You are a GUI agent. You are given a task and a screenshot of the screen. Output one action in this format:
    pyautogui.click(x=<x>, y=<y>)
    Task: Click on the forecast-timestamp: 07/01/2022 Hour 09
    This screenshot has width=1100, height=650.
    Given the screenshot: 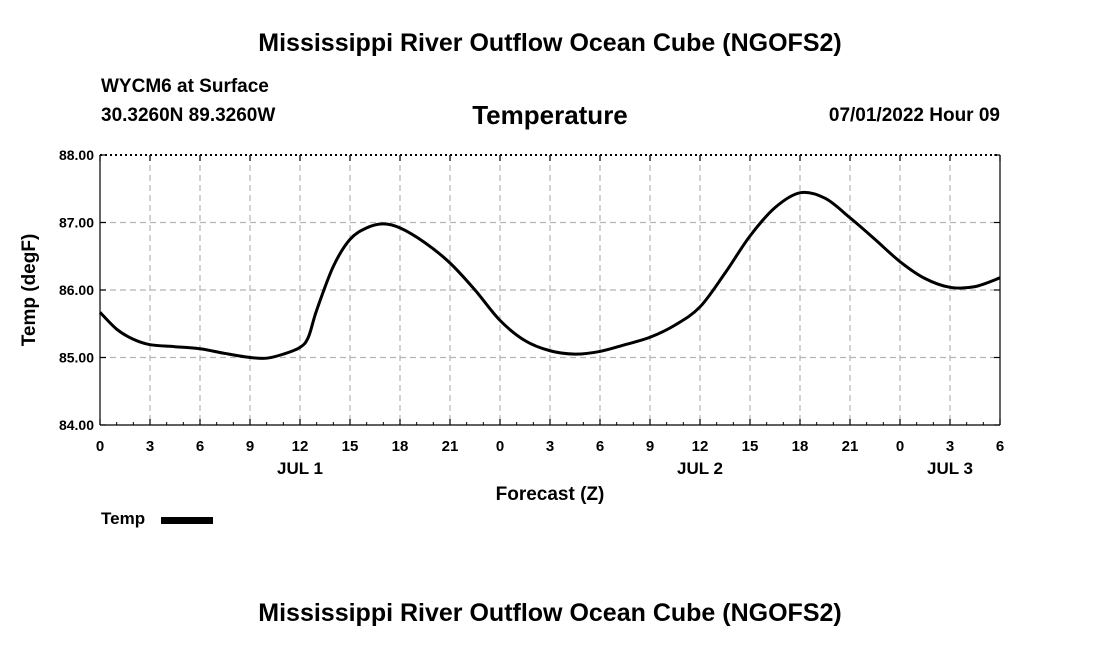 What is the action you would take?
    pyautogui.click(x=914, y=115)
    